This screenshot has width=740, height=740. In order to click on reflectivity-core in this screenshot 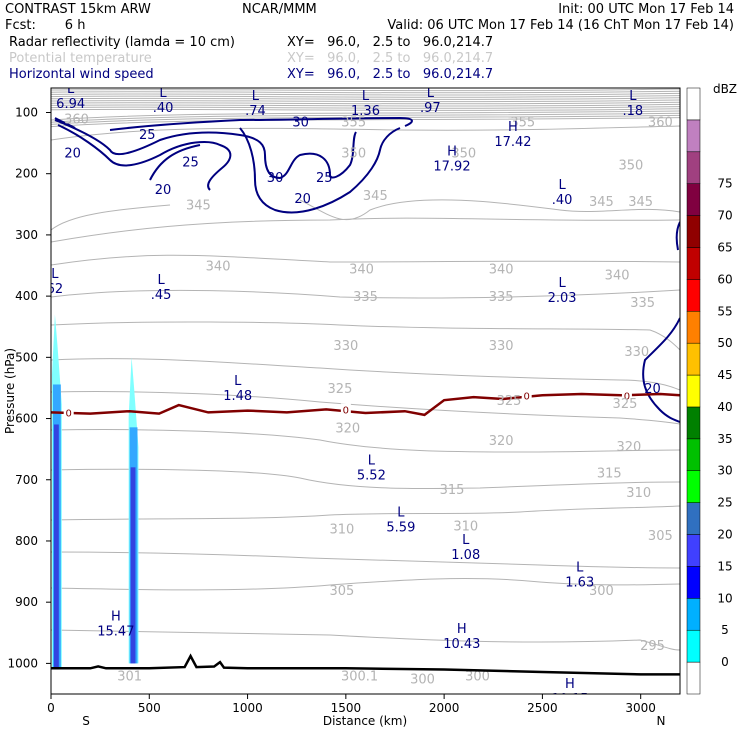, I will do `click(56, 547)`.